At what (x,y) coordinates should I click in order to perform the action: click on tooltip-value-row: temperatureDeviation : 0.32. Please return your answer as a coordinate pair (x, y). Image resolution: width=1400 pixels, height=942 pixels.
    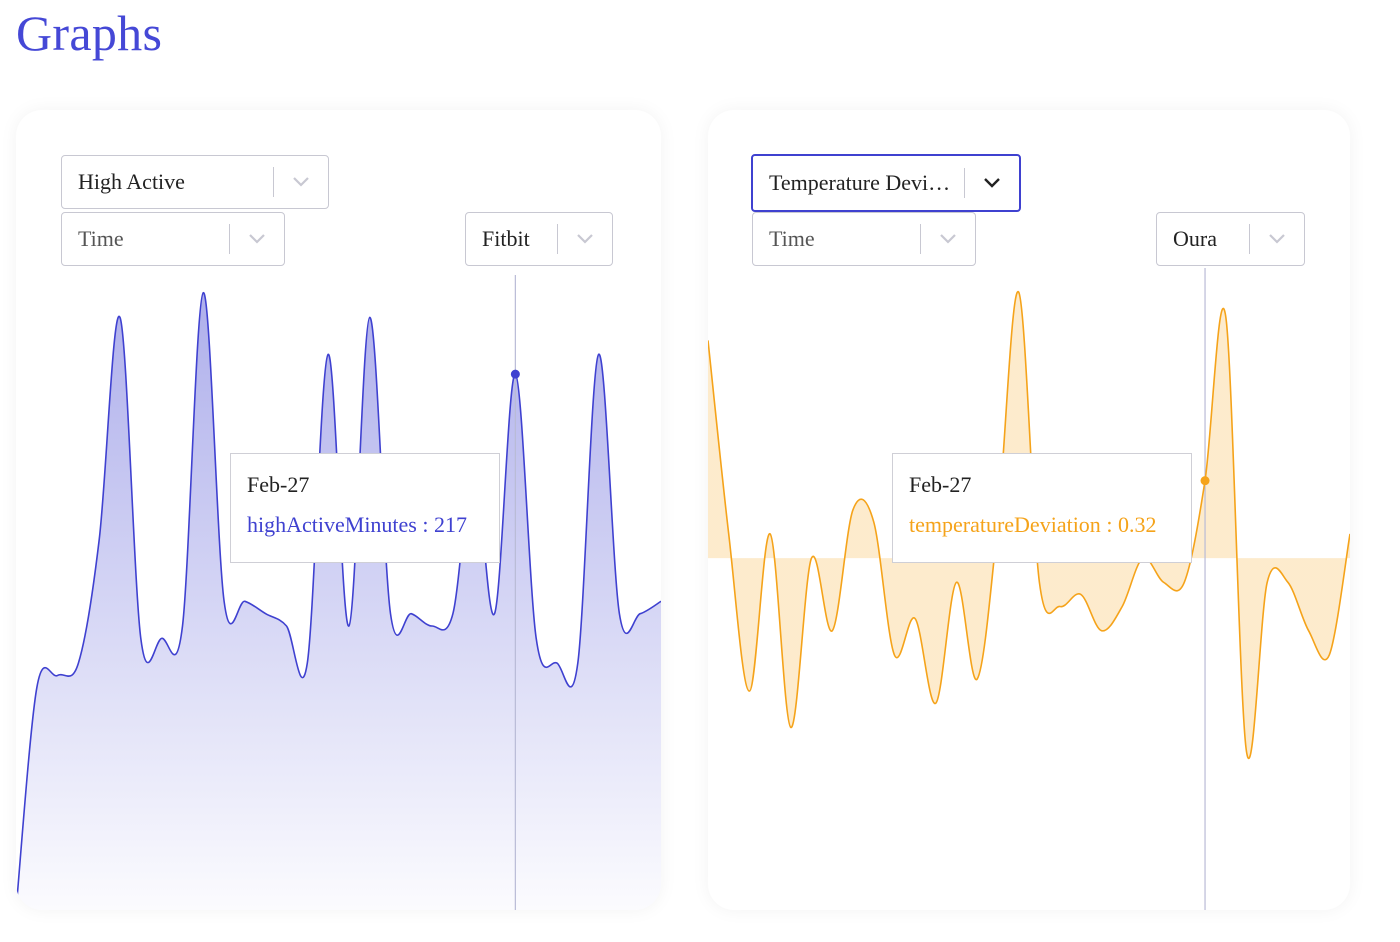
    Looking at the image, I should click on (1042, 525).